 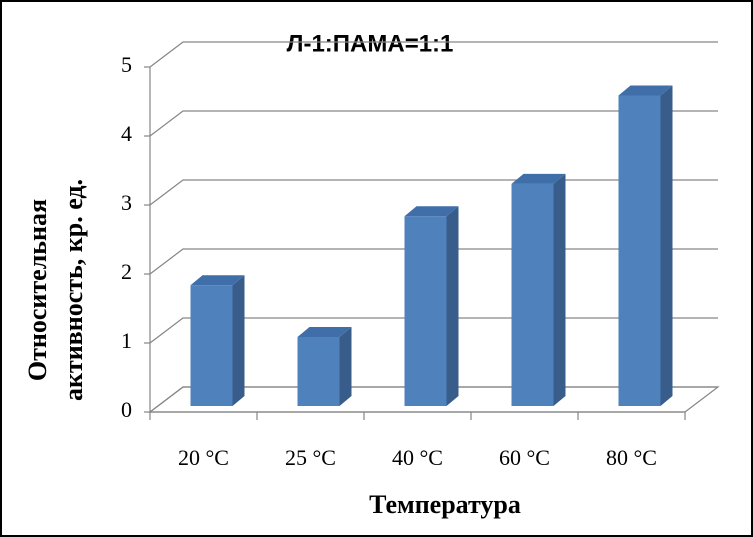 I want to click on chart-title: Л-1:ПАМА=1:1, so click(x=370, y=43).